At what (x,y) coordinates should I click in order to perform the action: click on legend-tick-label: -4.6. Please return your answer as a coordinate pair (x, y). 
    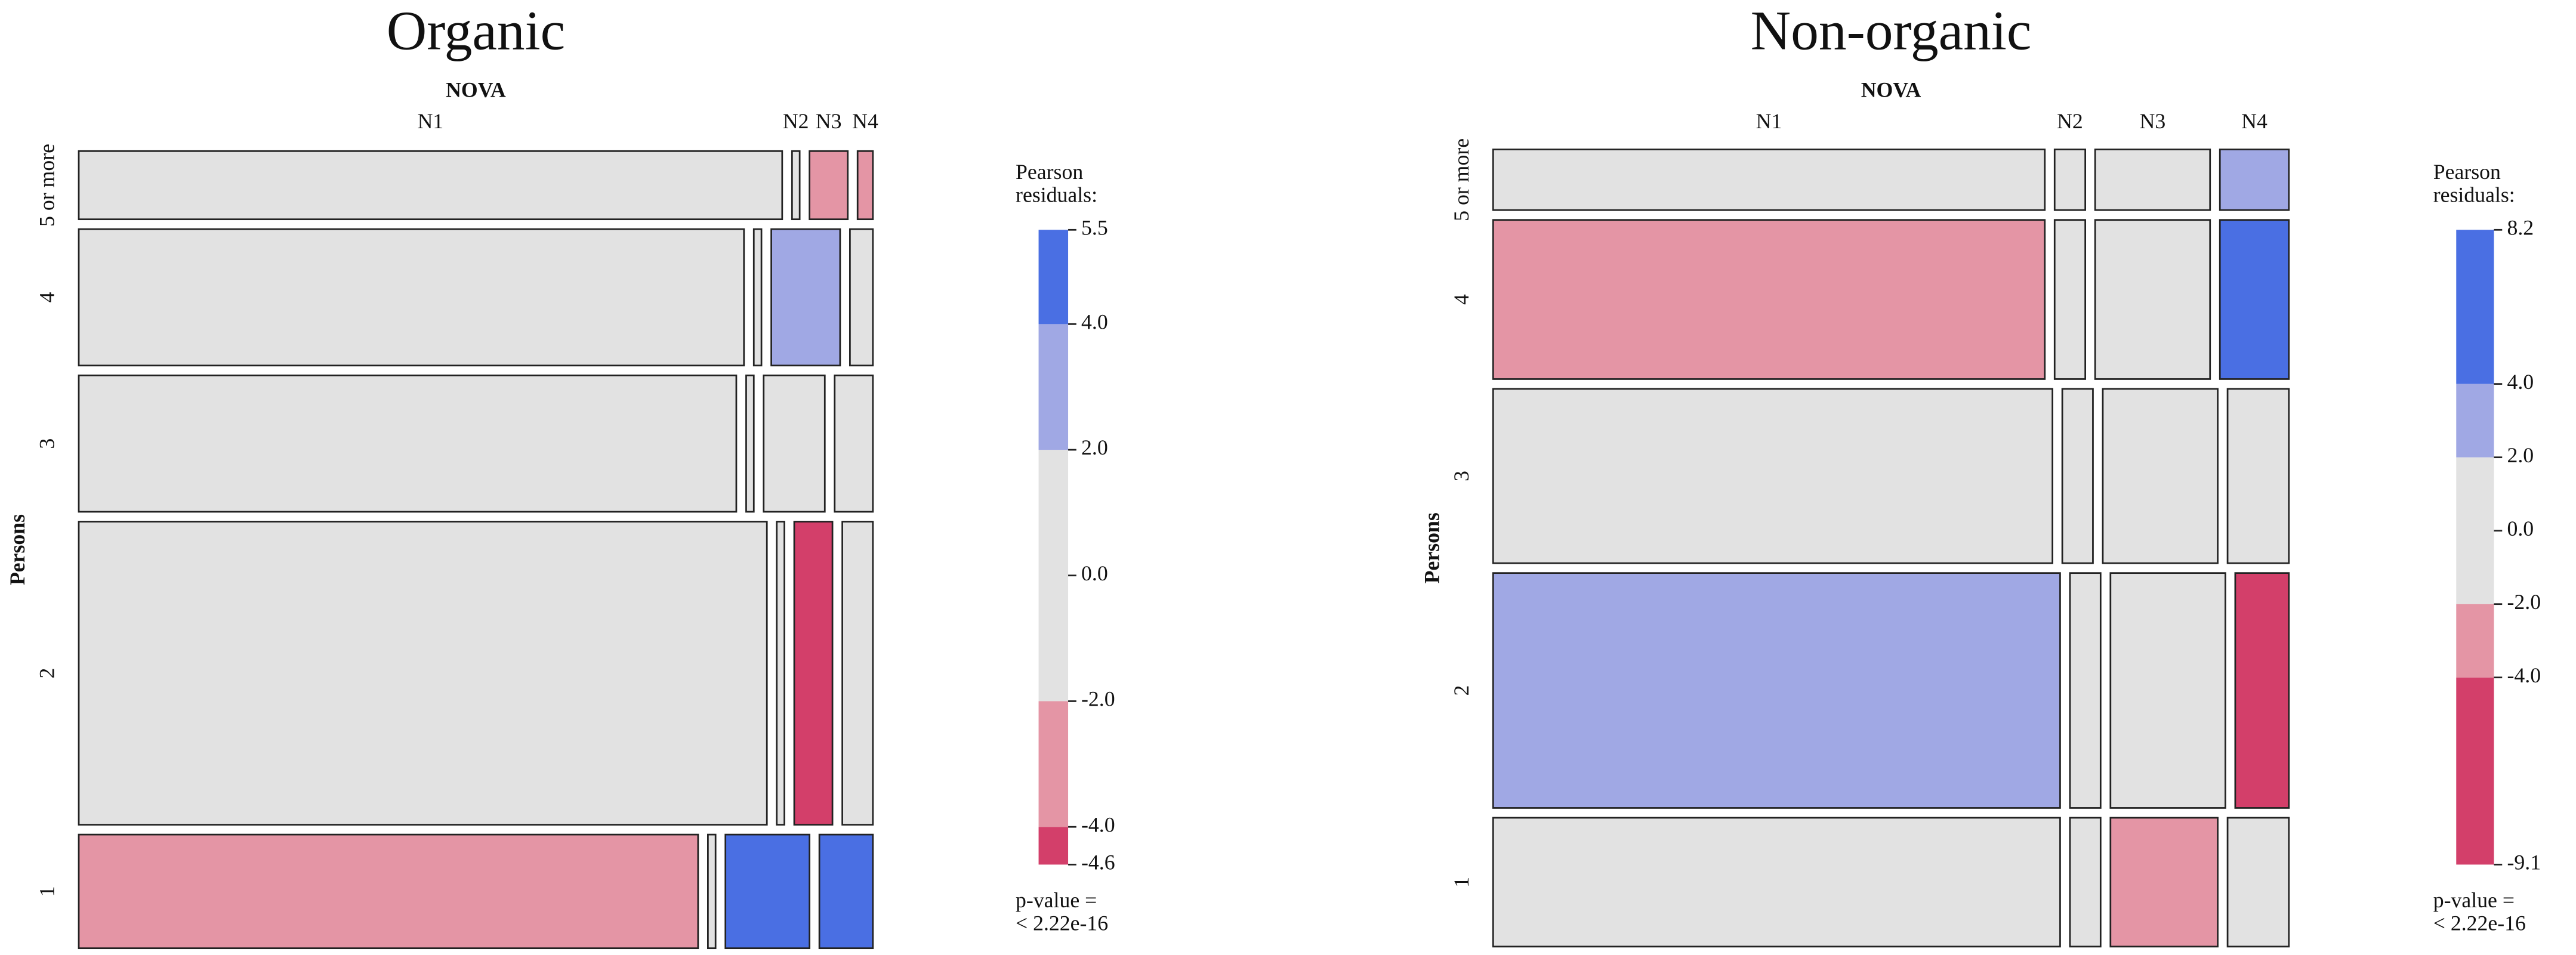
    Looking at the image, I should click on (1098, 862).